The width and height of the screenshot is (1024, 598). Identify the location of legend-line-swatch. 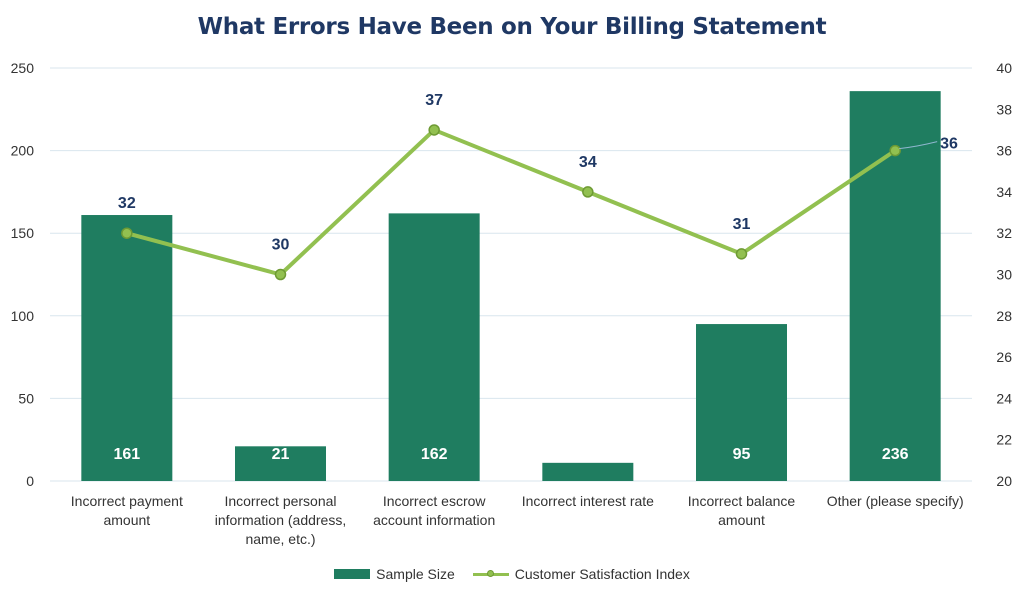
(490, 574).